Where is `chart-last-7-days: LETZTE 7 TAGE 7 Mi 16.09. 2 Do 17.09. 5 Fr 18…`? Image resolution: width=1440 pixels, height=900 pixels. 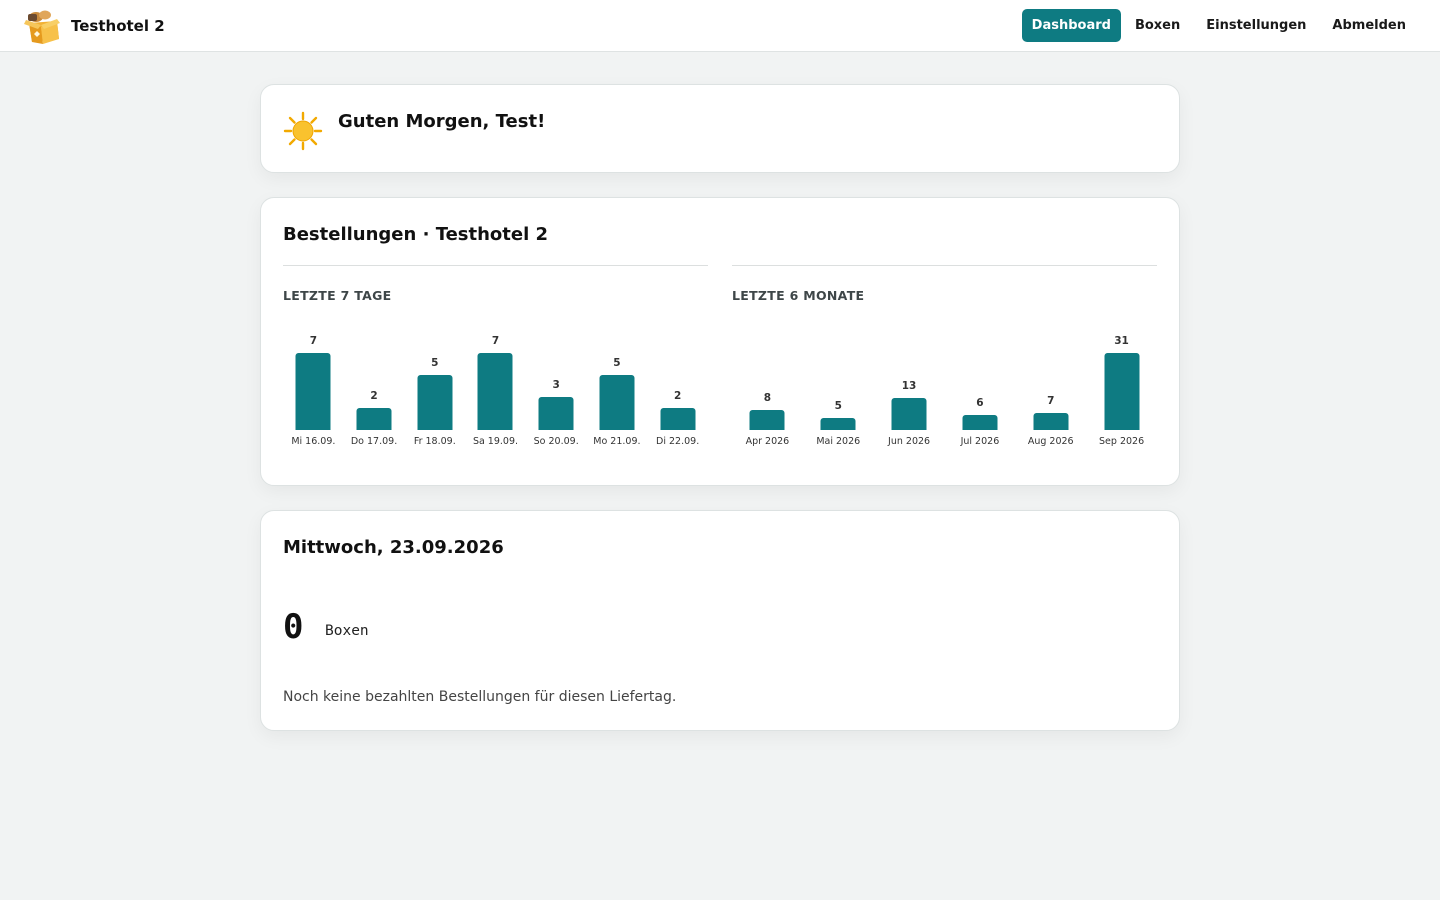
chart-last-7-days: LETZTE 7 TAGE 7 Mi 16.09. 2 Do 17.09. 5 Fr 18… is located at coordinates (495, 365).